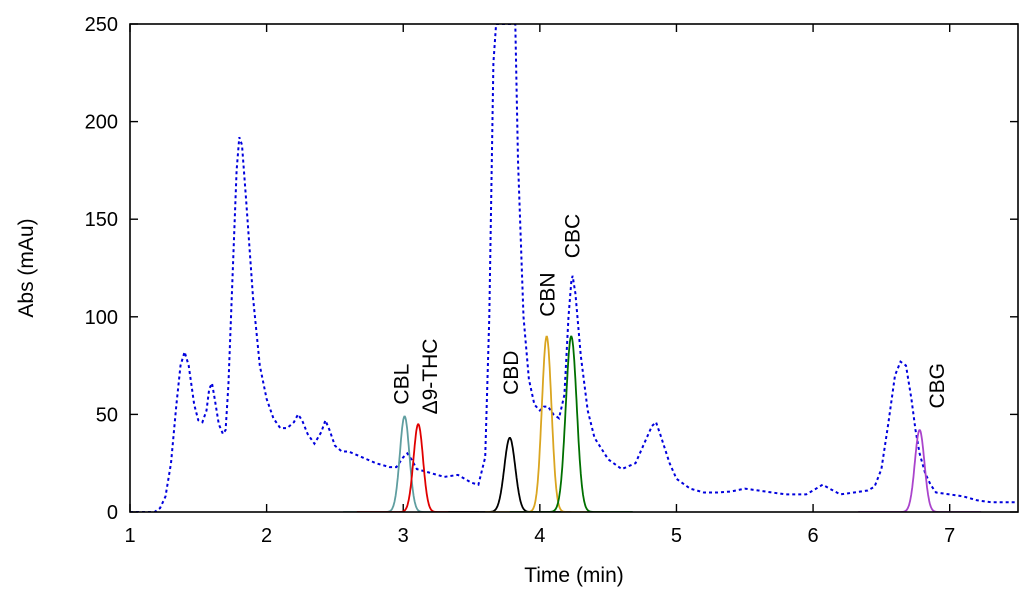 The width and height of the screenshot is (1022, 594). Describe the element at coordinates (26, 267) in the screenshot. I see `y-axis-label: Abs (mAu)` at that location.